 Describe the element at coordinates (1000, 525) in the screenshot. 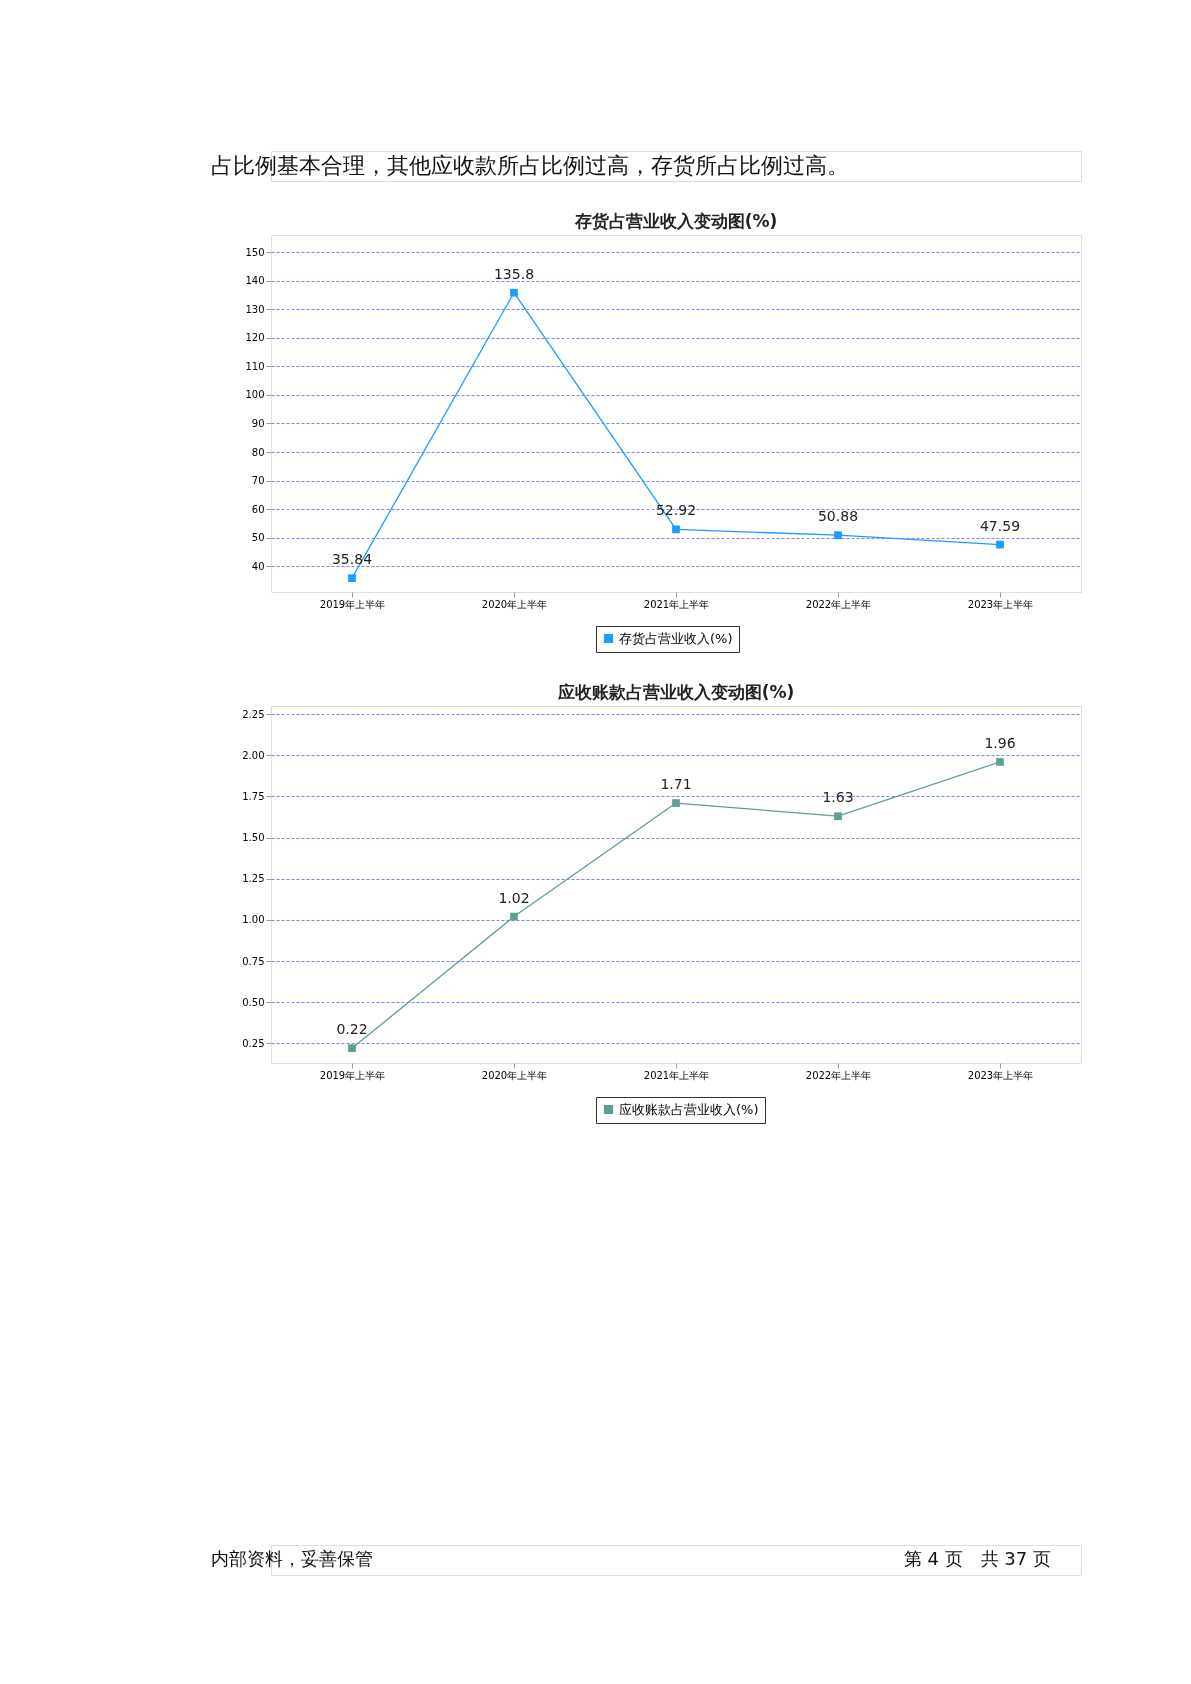

I see `data-label: 47.59` at that location.